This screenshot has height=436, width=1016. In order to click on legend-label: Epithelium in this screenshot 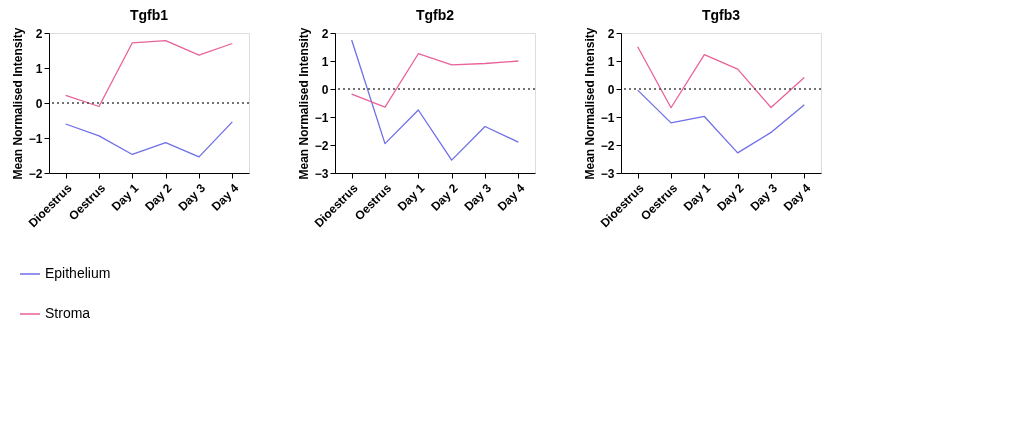, I will do `click(78, 273)`.